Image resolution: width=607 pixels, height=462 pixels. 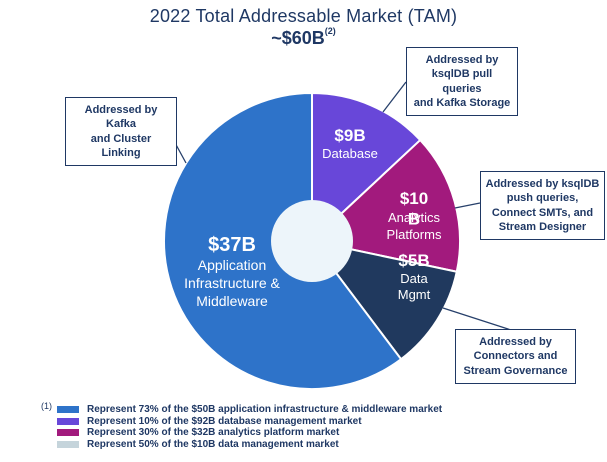 I want to click on total-value: ~$60B, so click(x=298, y=38).